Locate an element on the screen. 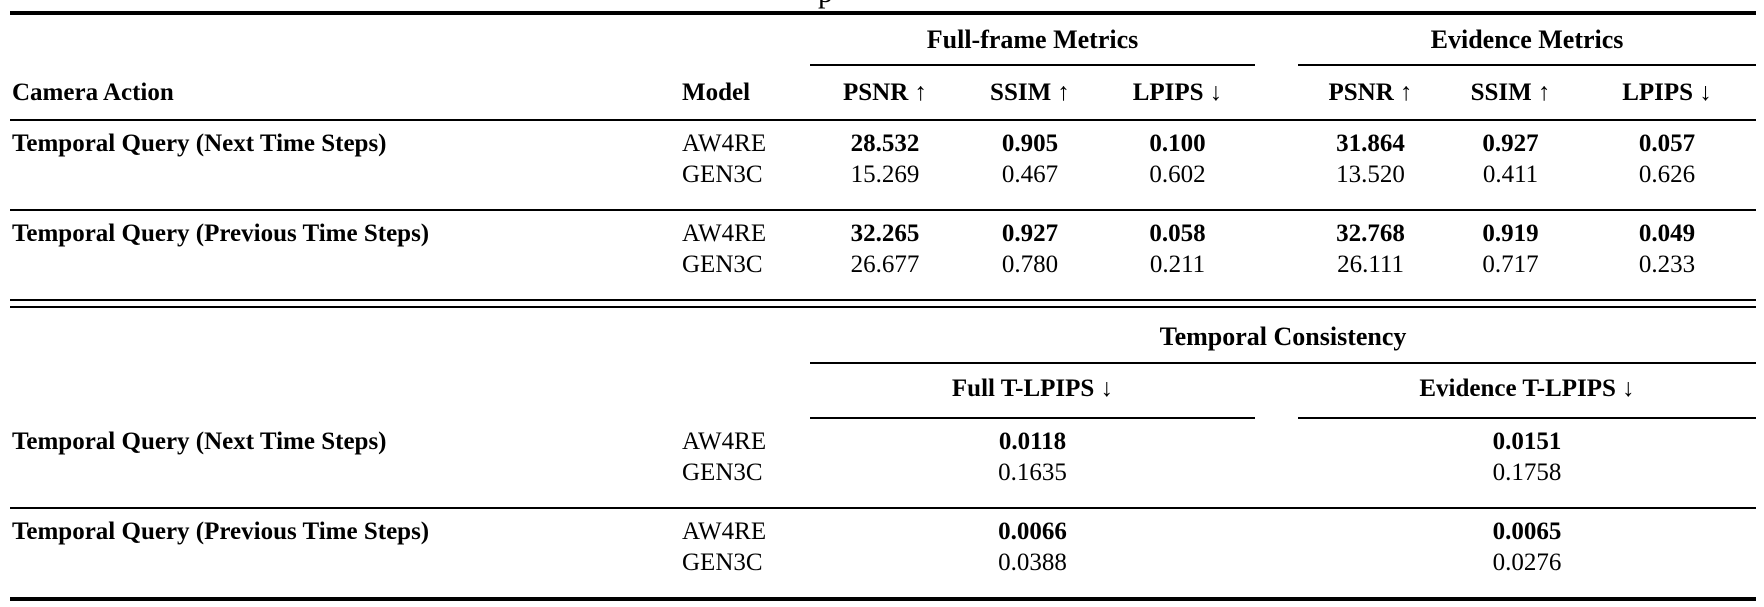  group-header-row: Full-frame Metrics Evidence Metrics is located at coordinates (883, 39).